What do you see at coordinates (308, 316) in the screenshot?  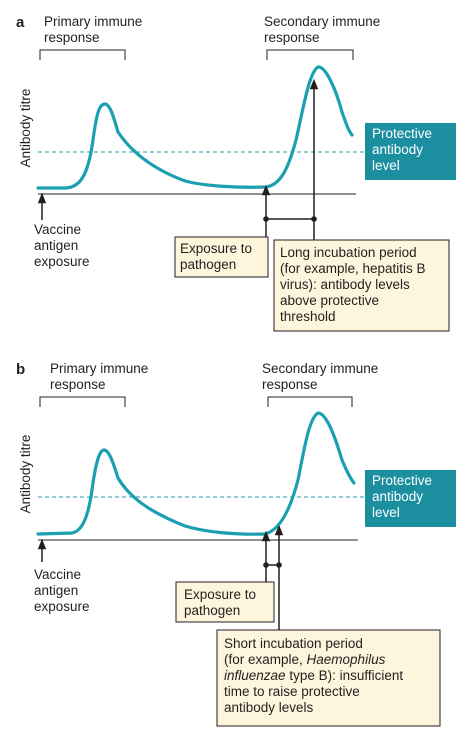 I see `panel-a-incubation-line5: threshold` at bounding box center [308, 316].